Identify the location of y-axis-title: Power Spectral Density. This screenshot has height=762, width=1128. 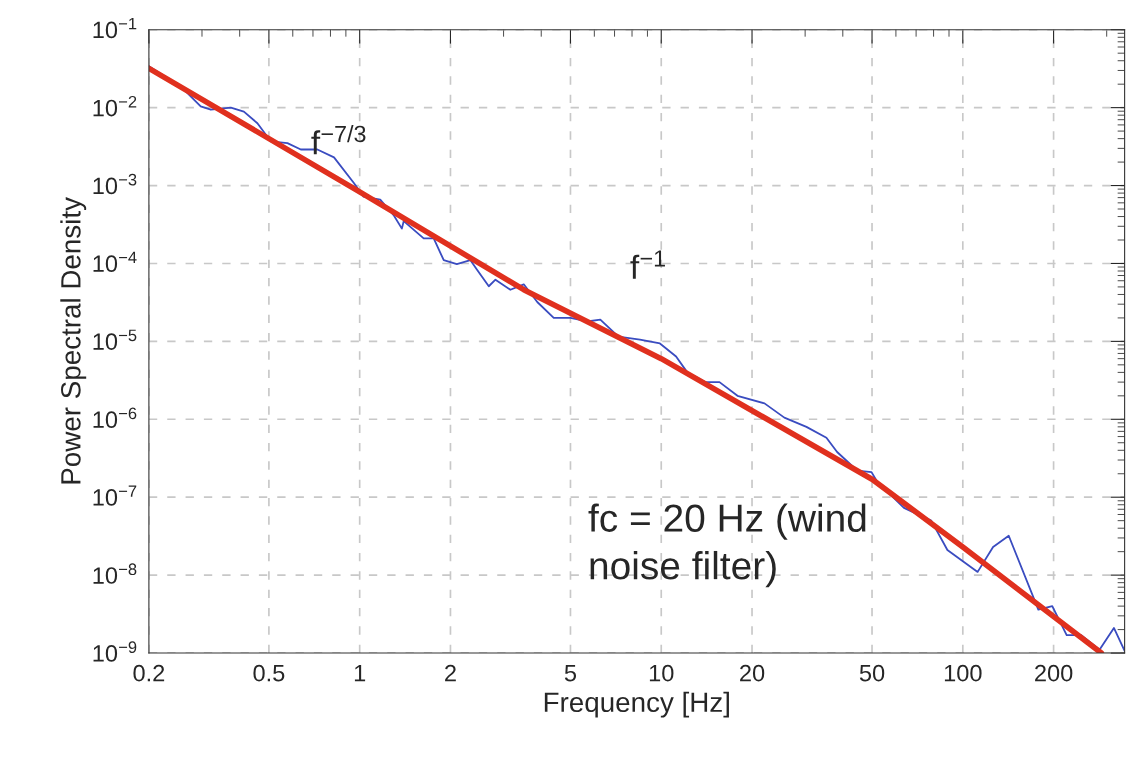
(73, 340).